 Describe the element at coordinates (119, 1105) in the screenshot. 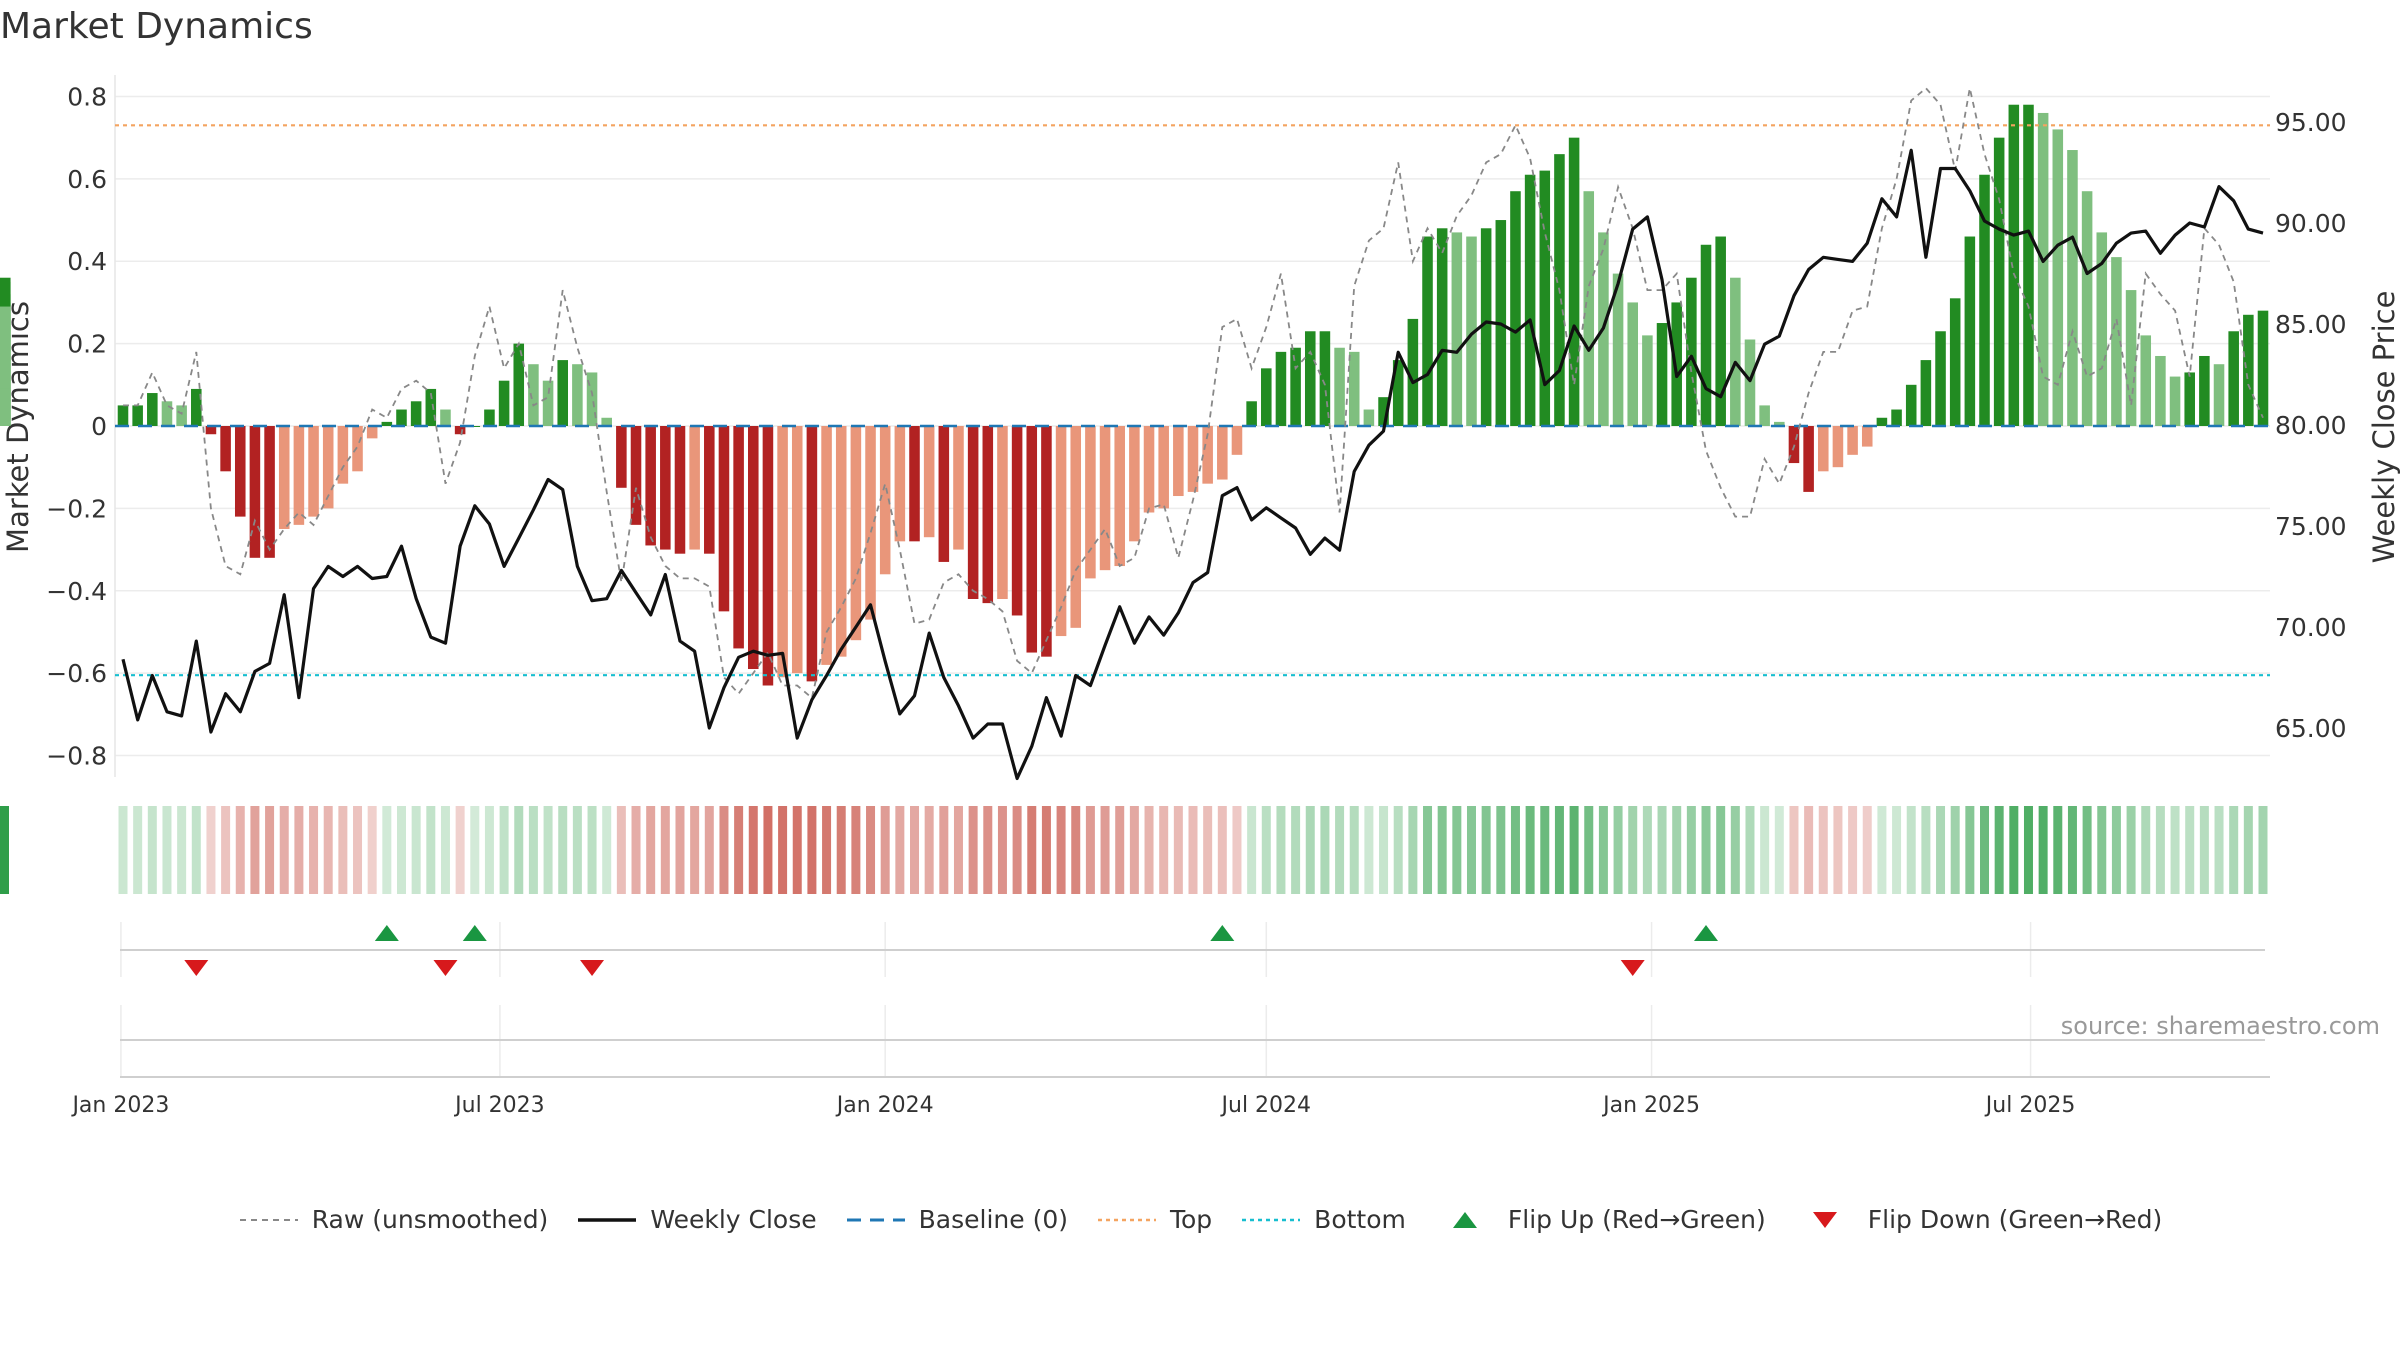

I see `x-tick-label: Jan 2023` at that location.